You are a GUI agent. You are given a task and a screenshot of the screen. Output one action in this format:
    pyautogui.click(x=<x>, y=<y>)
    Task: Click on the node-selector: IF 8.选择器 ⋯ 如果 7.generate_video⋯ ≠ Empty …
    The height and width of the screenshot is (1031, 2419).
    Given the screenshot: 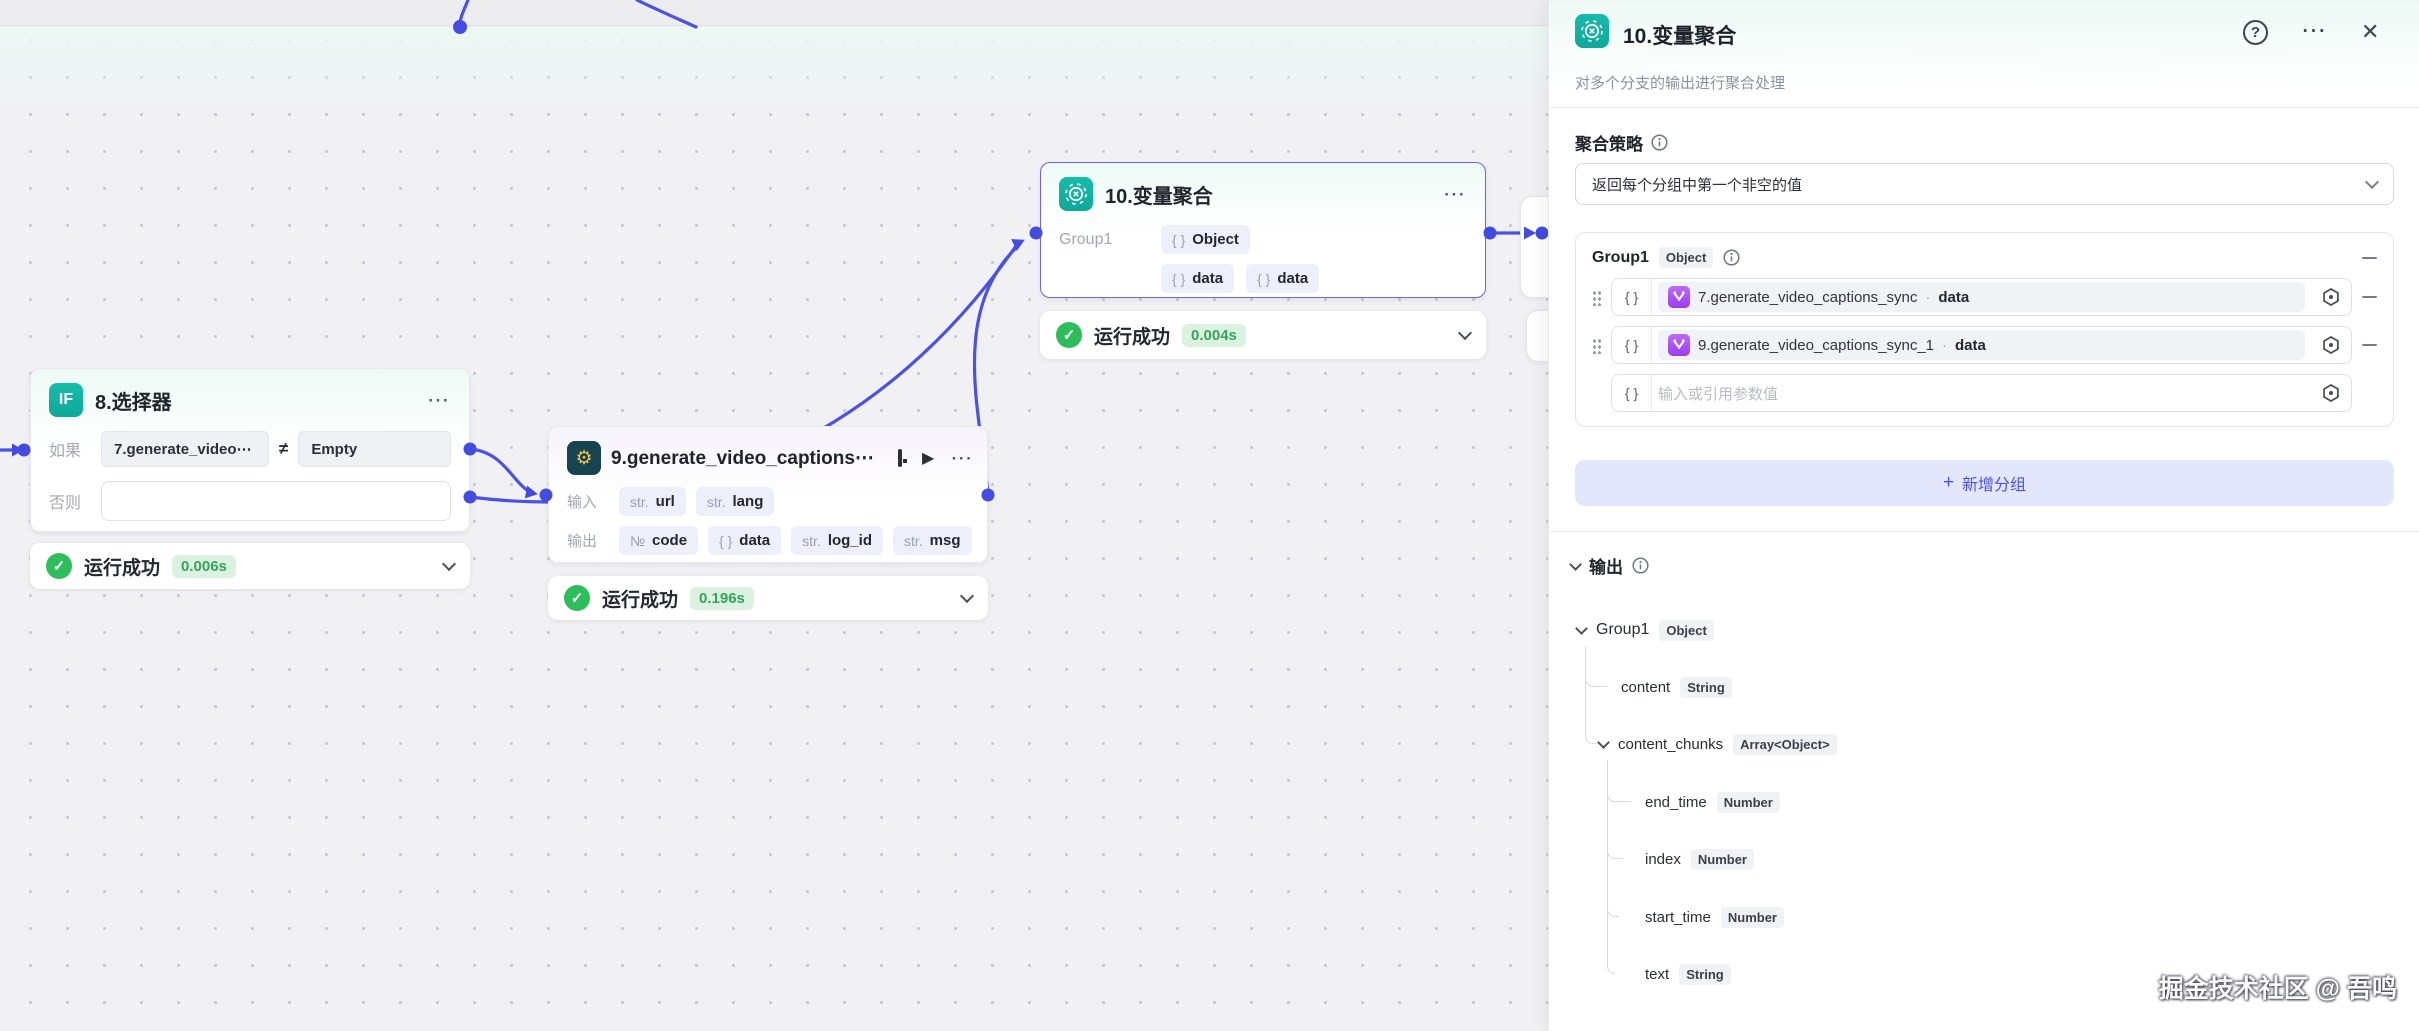 What is the action you would take?
    pyautogui.click(x=250, y=450)
    